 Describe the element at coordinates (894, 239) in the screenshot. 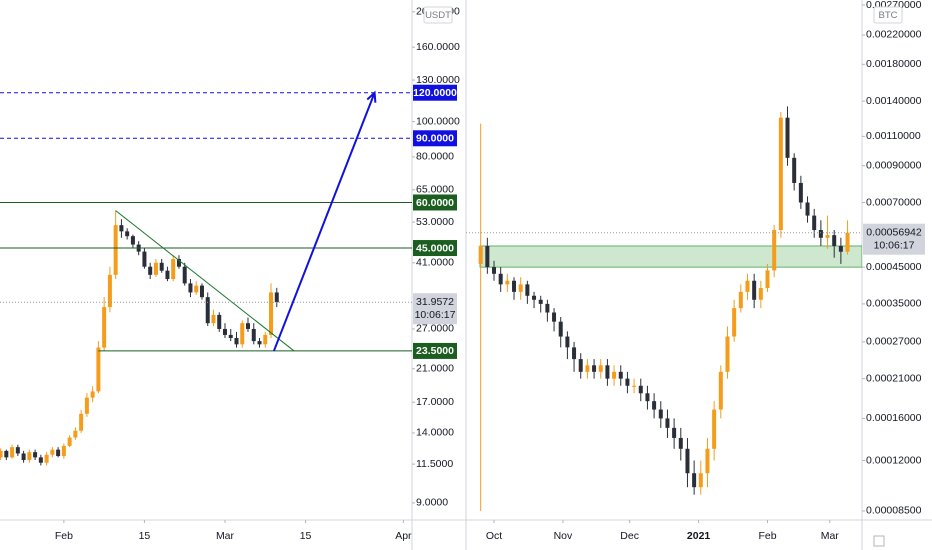

I see `last-price-box` at that location.